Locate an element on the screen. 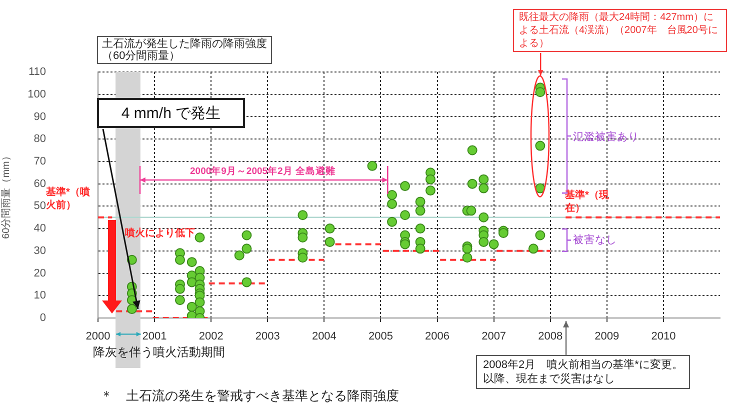 This screenshot has height=405, width=748. y-tick-label: 70 is located at coordinates (40, 161).